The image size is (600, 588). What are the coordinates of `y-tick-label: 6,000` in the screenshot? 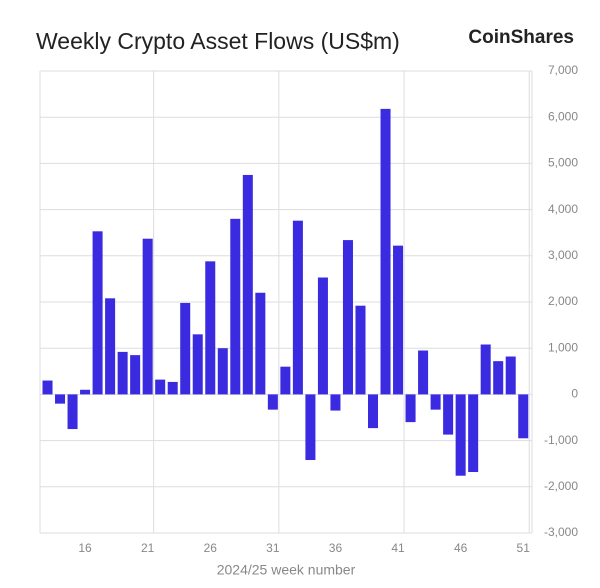 It's located at (563, 116).